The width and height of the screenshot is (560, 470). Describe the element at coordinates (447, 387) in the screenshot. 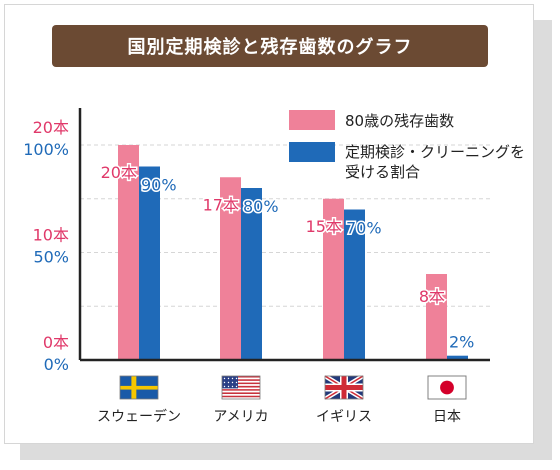

I see `japan-flag-icon` at that location.